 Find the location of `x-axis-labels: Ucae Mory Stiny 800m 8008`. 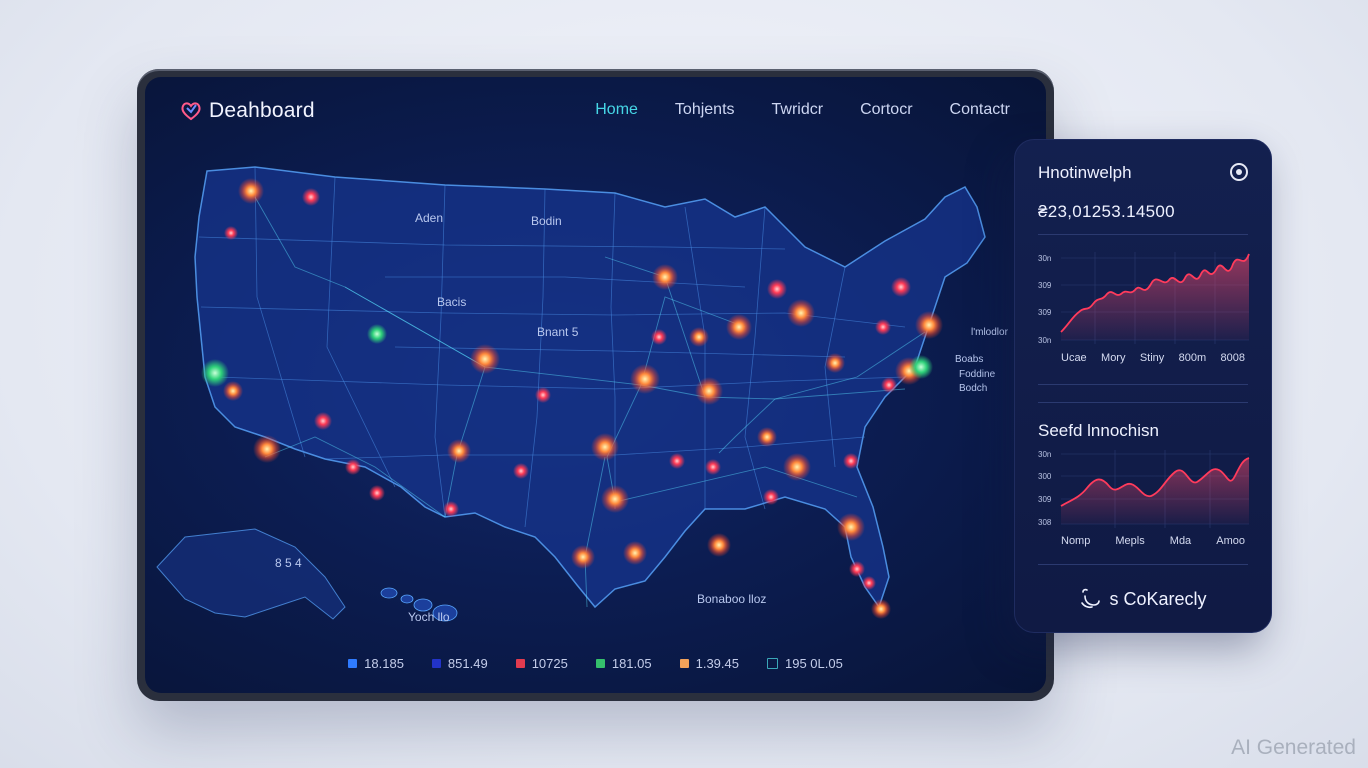

x-axis-labels: Ucae Mory Stiny 800m 8008 is located at coordinates (1153, 358).